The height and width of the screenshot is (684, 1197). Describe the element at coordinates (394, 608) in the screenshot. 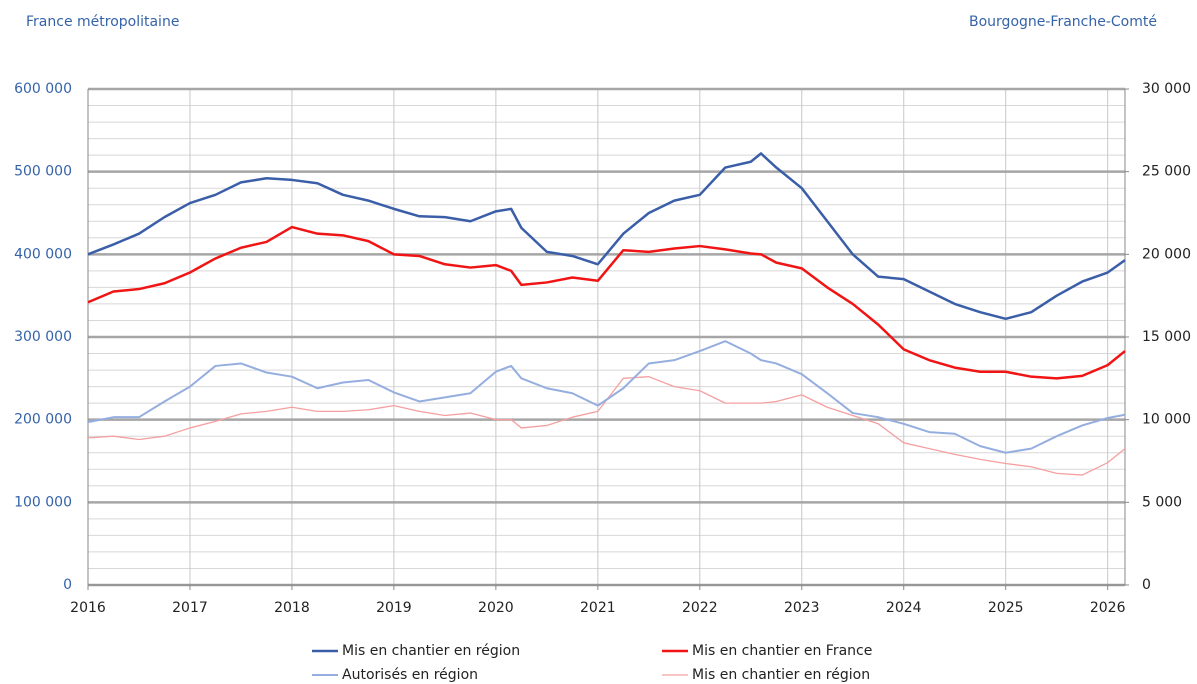

I see `x-tick-label: 2019` at that location.